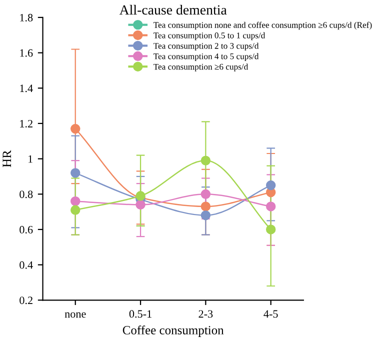 The width and height of the screenshot is (389, 349). Describe the element at coordinates (210, 36) in the screenshot. I see `legend-label: Tea consumption 0.5 to 1 cups/d` at that location.